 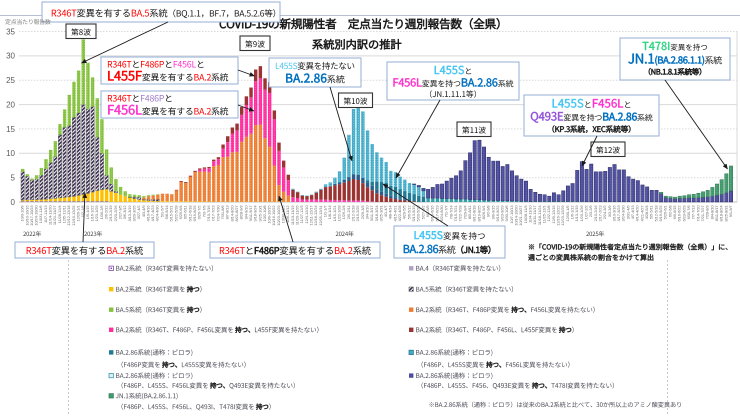 I want to click on svg-text: 9/1-9/7, so click(x=730, y=211).